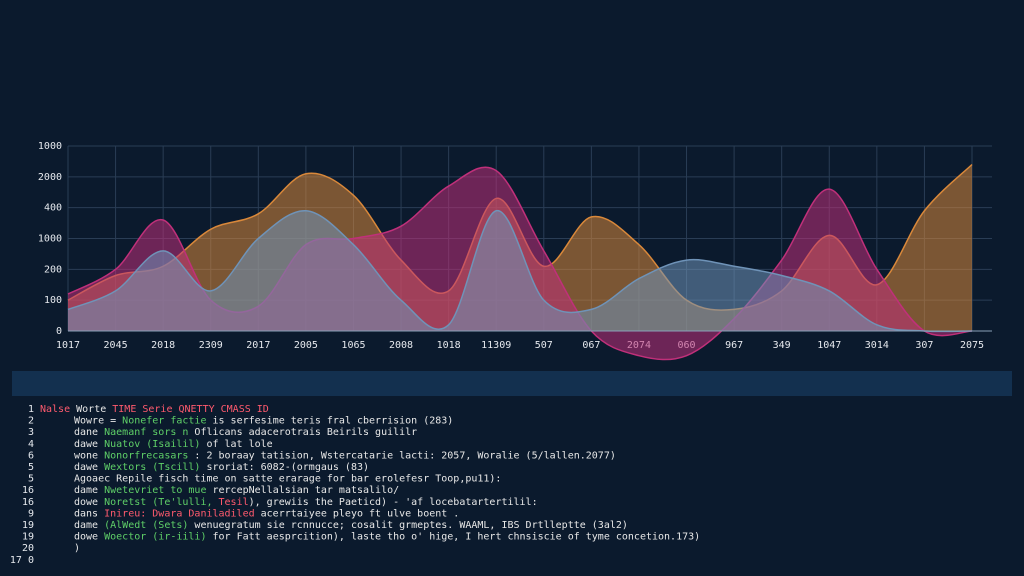  What do you see at coordinates (924, 345) in the screenshot?
I see `x-tick-label: 307` at bounding box center [924, 345].